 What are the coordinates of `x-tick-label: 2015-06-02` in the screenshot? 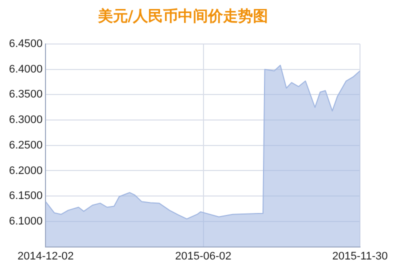 It's located at (203, 256).